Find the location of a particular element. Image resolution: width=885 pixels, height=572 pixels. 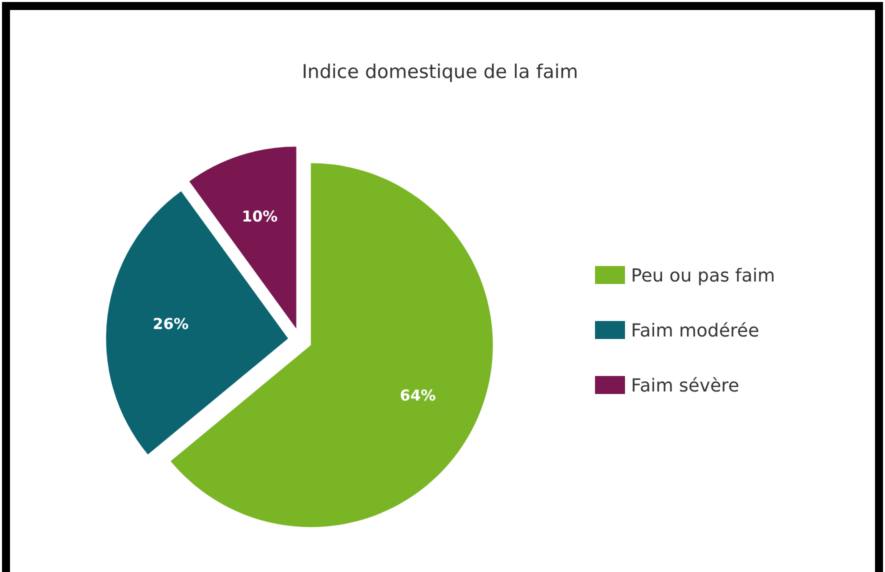

chart-title: Indice domestique de la faim is located at coordinates (440, 72).